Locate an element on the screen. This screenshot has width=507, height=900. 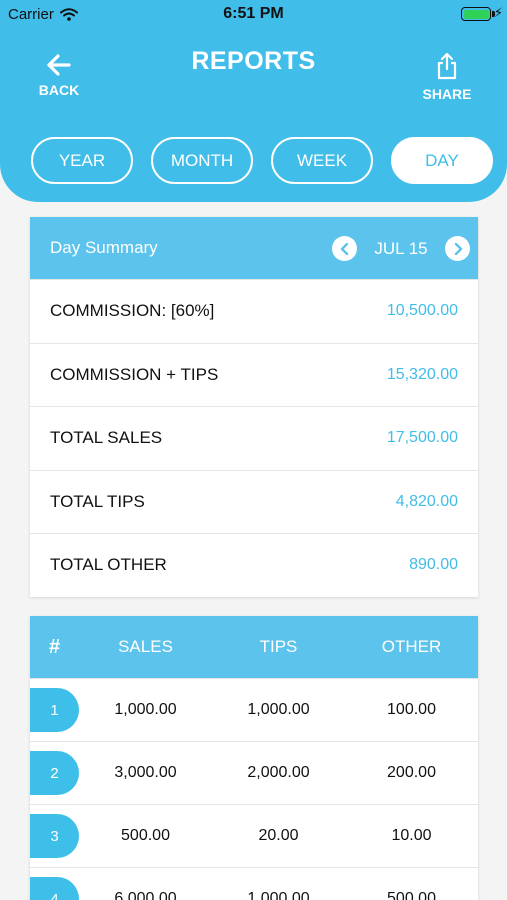
summary-title: Day Summary is located at coordinates (104, 247).